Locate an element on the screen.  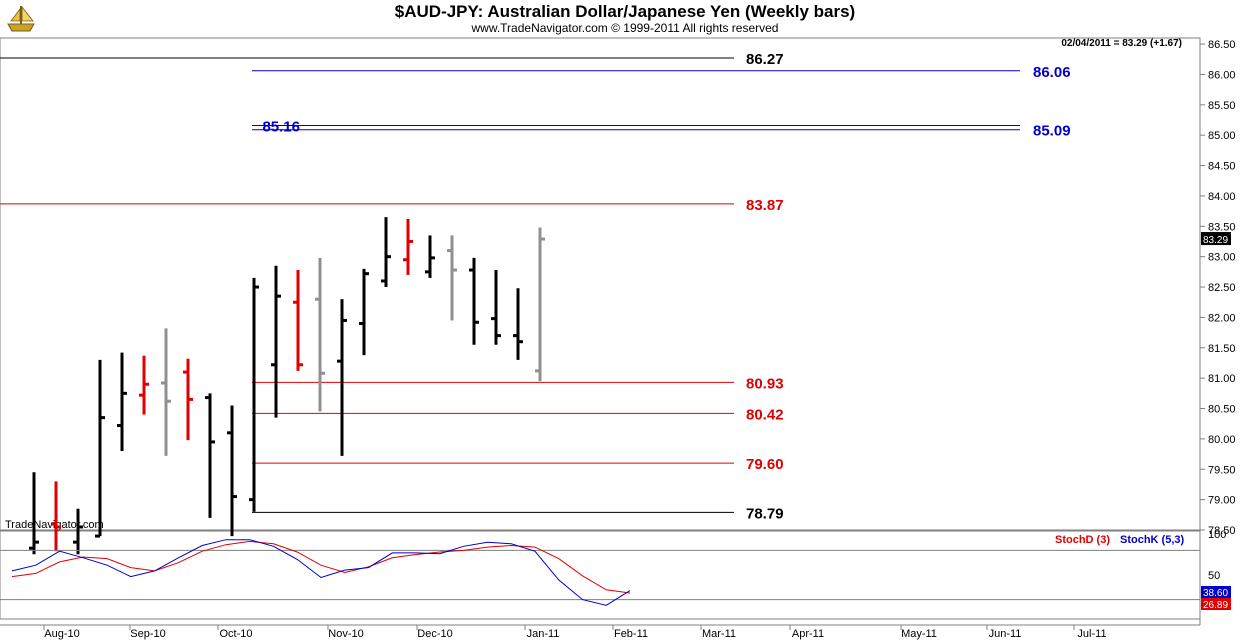
x-axis-label: Mar-11 is located at coordinates (719, 634).